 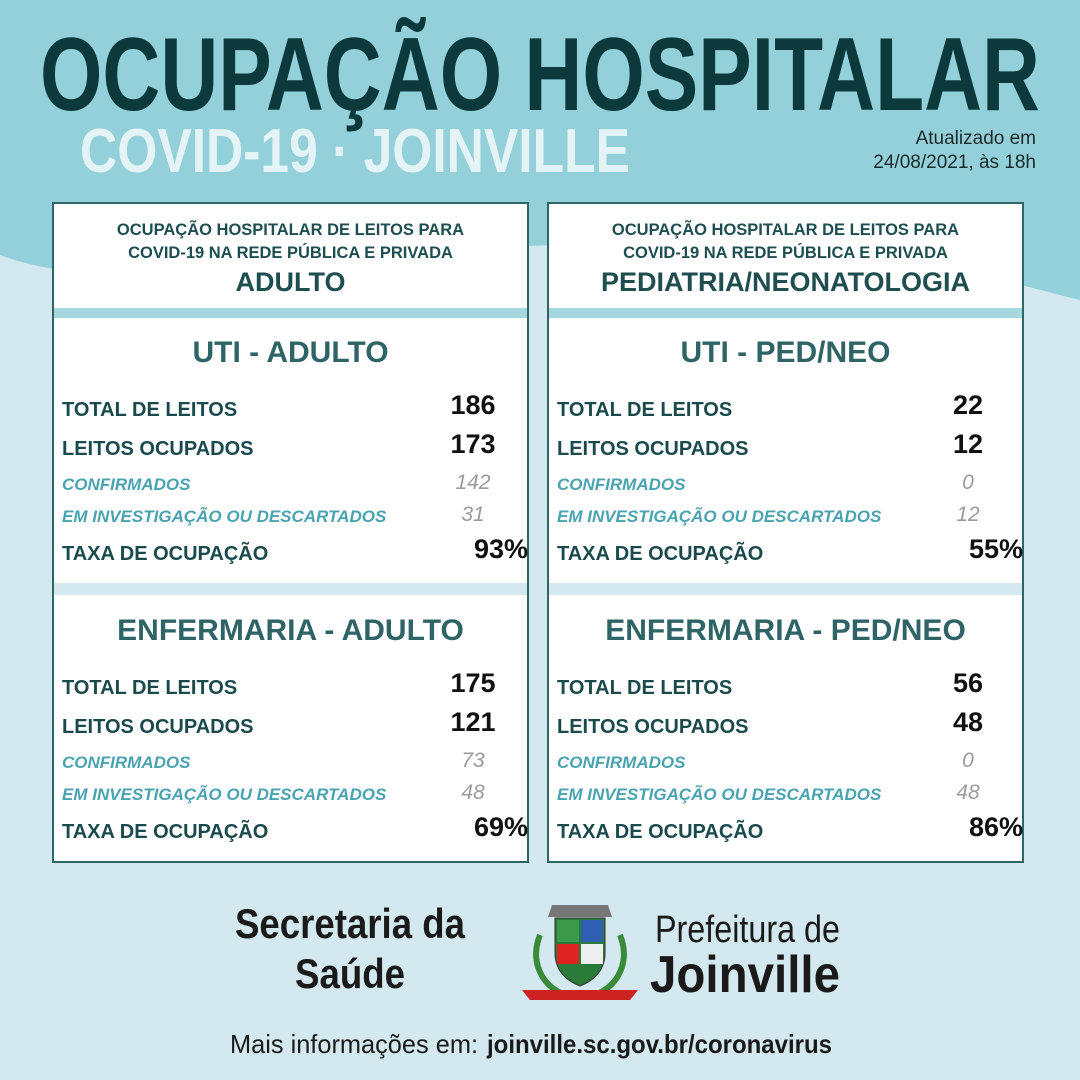 I want to click on section-title: UTI - PED/NEO, so click(x=785, y=352).